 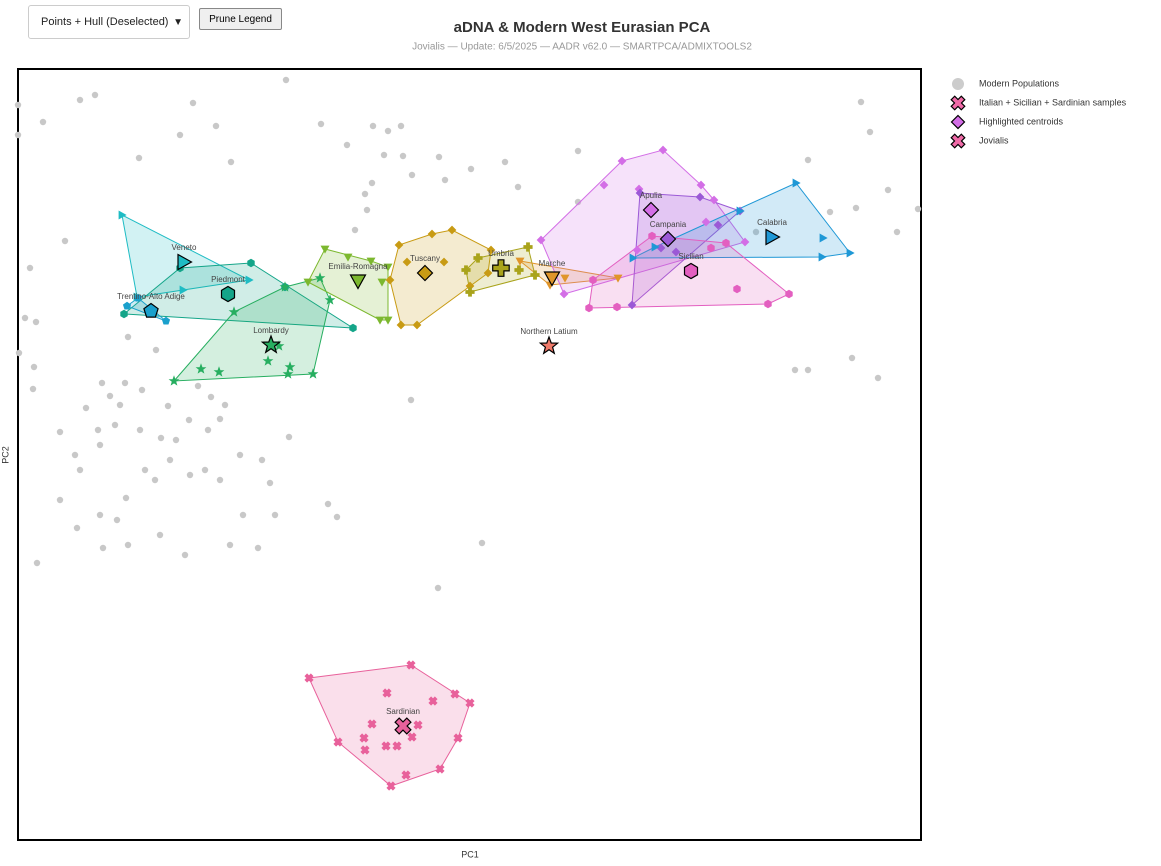 What do you see at coordinates (994, 140) in the screenshot?
I see `legend-label: Jovialis` at bounding box center [994, 140].